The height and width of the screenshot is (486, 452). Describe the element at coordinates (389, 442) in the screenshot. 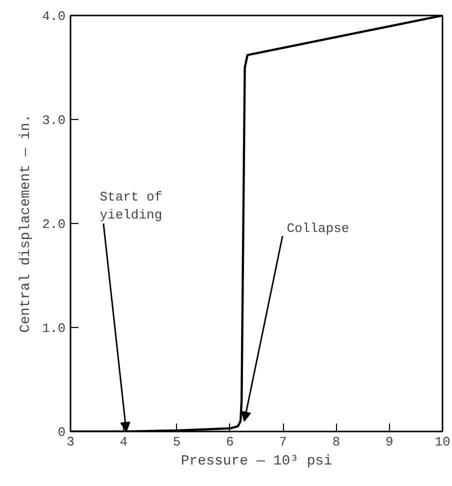

I see `x-tick-label: 9` at that location.